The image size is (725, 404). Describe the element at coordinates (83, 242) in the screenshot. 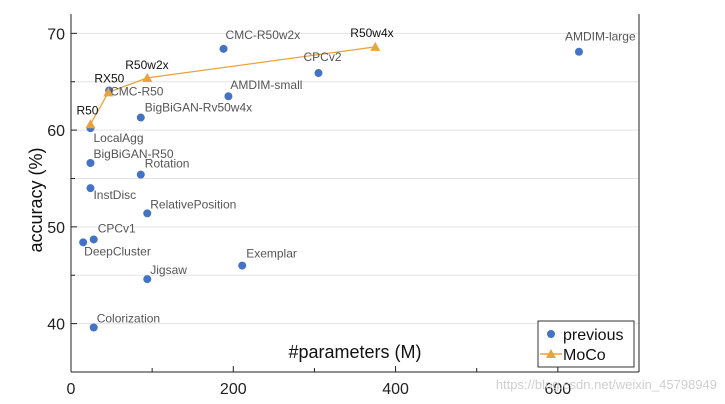

I see `point-deepcluster` at that location.